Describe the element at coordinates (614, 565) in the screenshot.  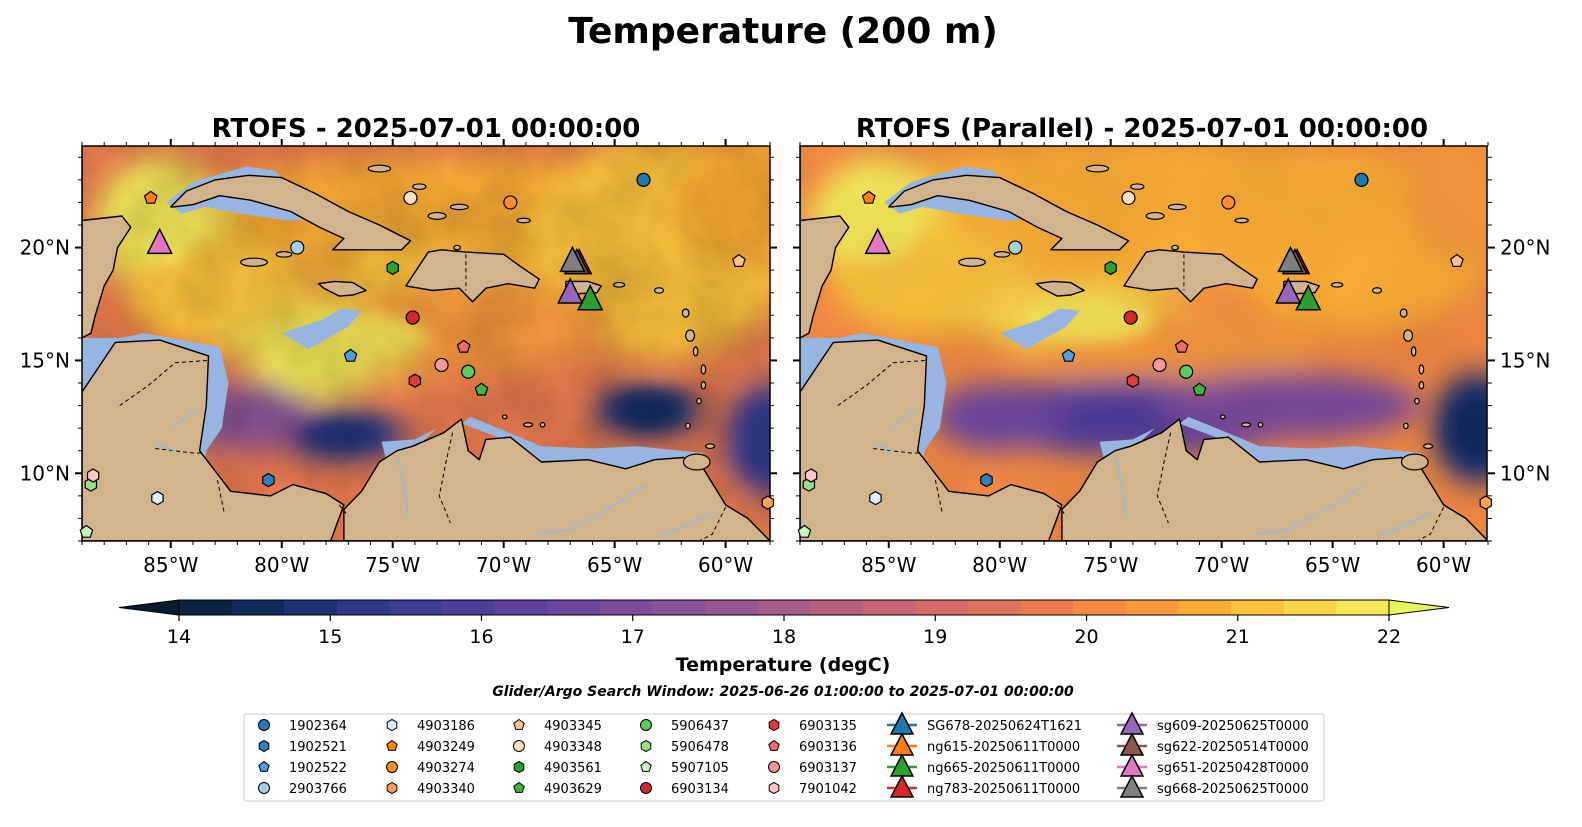
I see `lon-tick-label: 65°W` at that location.